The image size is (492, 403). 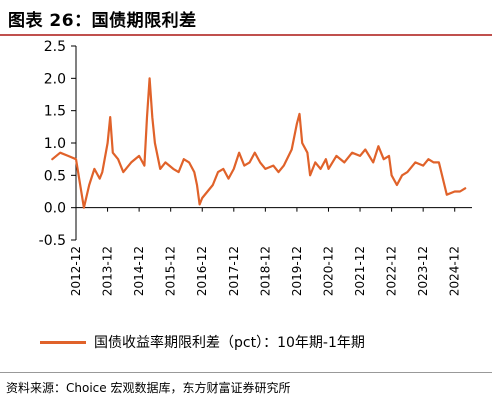 I want to click on x-tick-label: 2017-12, so click(x=234, y=271).